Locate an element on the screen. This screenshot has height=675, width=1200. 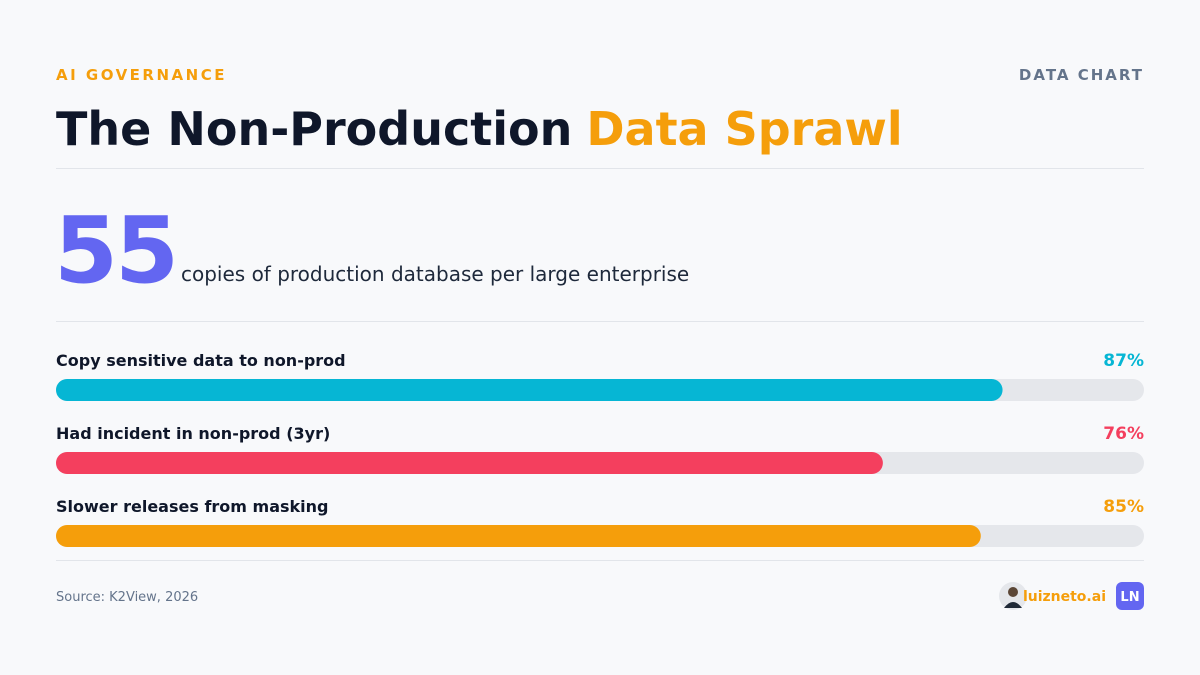
bar-label: Copy sensitive data to non-prod is located at coordinates (201, 360).